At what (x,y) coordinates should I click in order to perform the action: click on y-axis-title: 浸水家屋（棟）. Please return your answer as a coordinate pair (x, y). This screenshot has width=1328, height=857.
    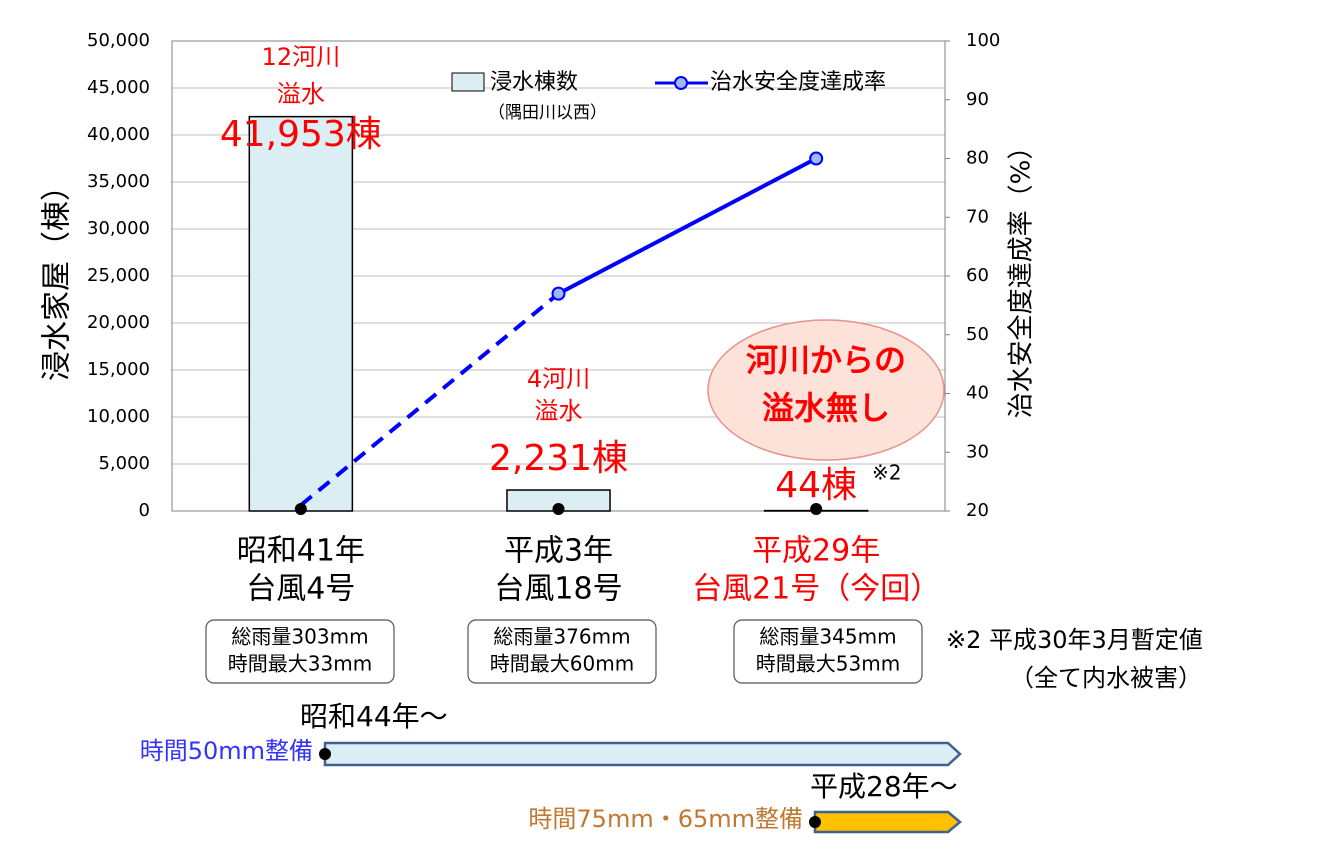
    Looking at the image, I should click on (57, 276).